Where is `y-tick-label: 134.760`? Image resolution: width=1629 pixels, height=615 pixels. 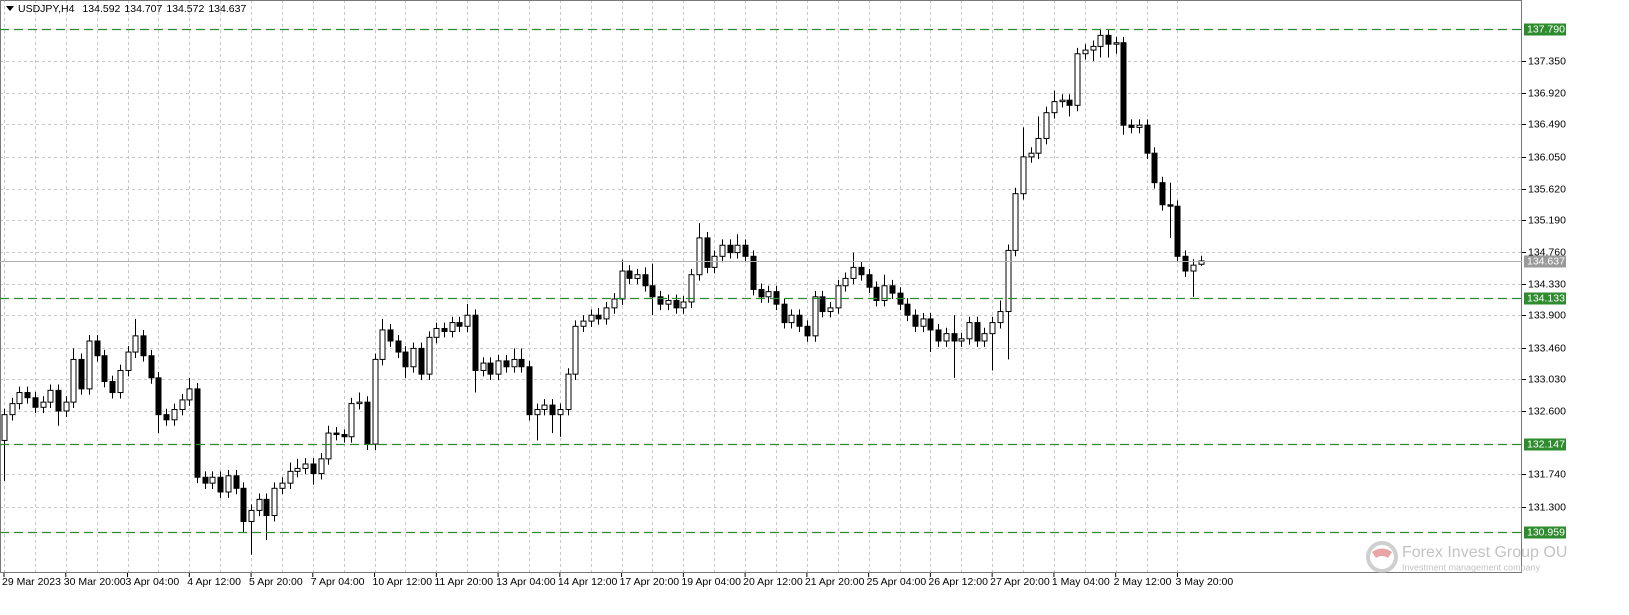
y-tick-label: 134.760 is located at coordinates (1547, 252).